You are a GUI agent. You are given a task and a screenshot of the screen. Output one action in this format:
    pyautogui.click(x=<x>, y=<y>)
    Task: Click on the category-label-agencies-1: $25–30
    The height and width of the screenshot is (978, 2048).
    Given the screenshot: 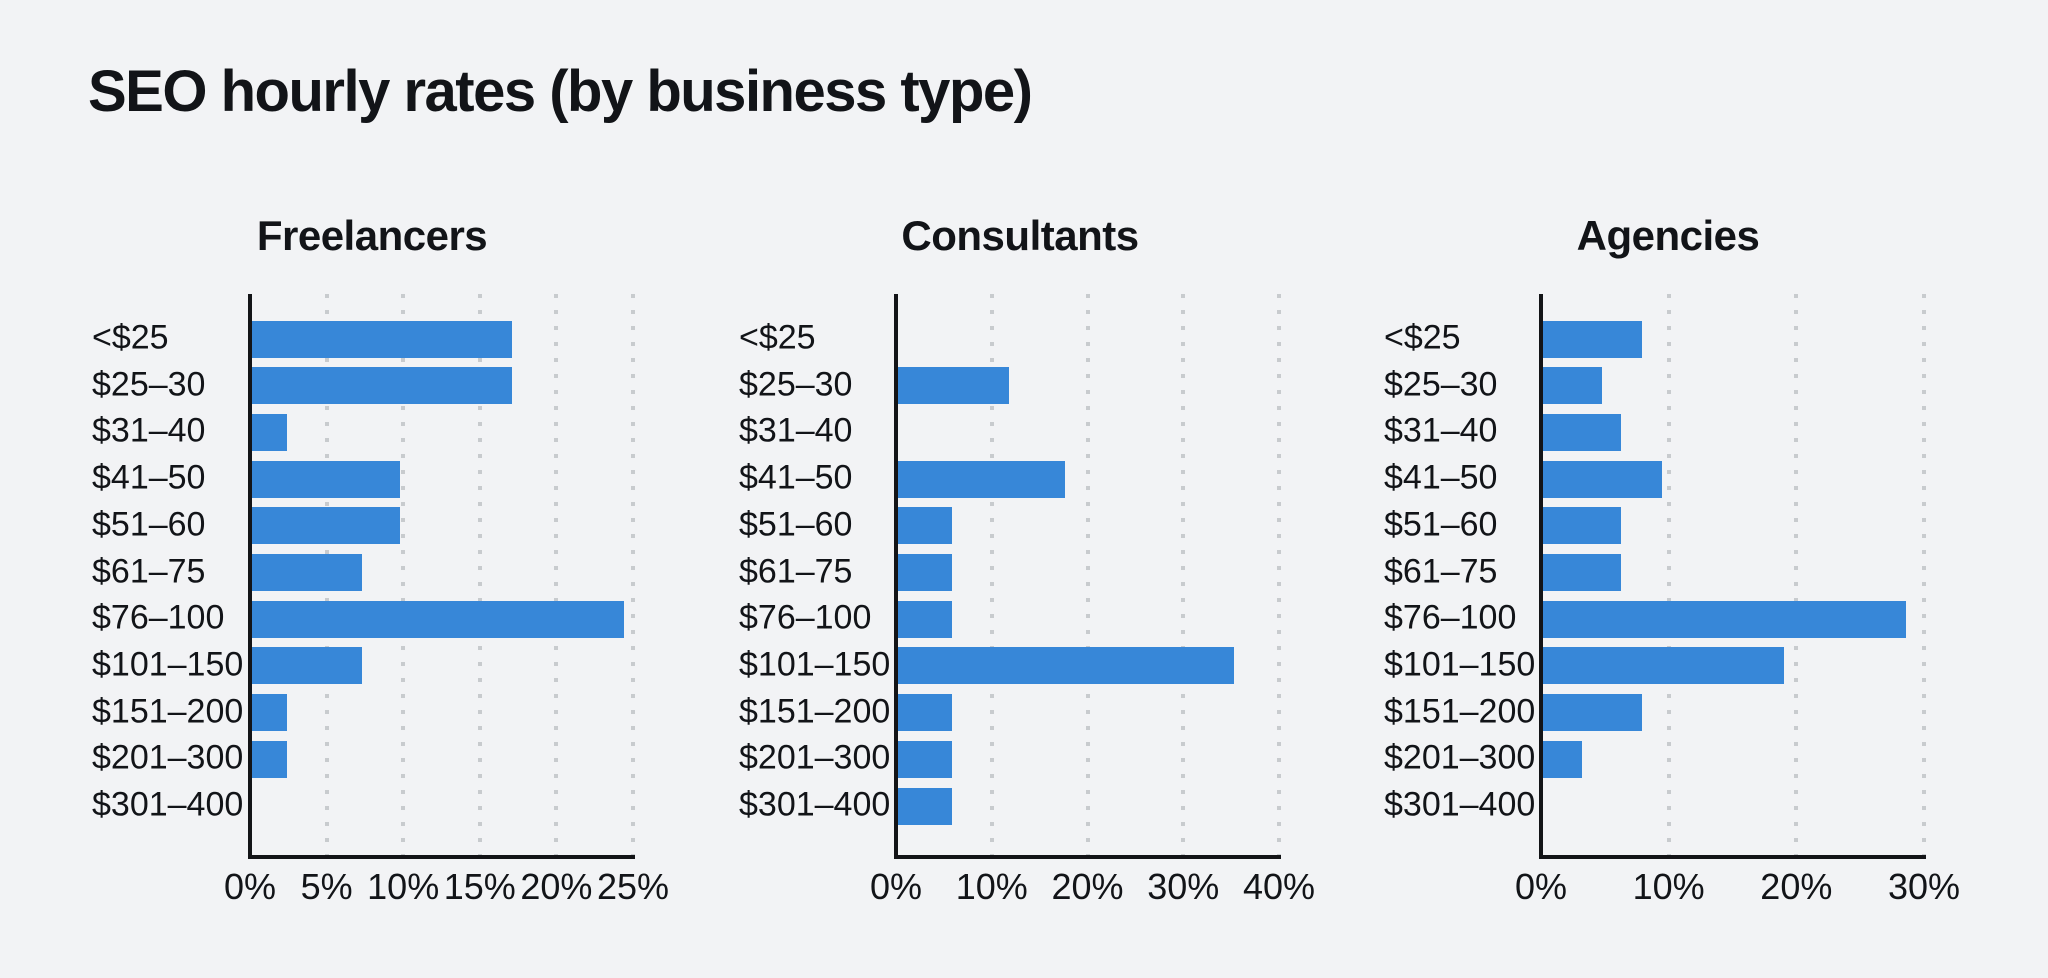 What is the action you would take?
    pyautogui.click(x=1441, y=384)
    